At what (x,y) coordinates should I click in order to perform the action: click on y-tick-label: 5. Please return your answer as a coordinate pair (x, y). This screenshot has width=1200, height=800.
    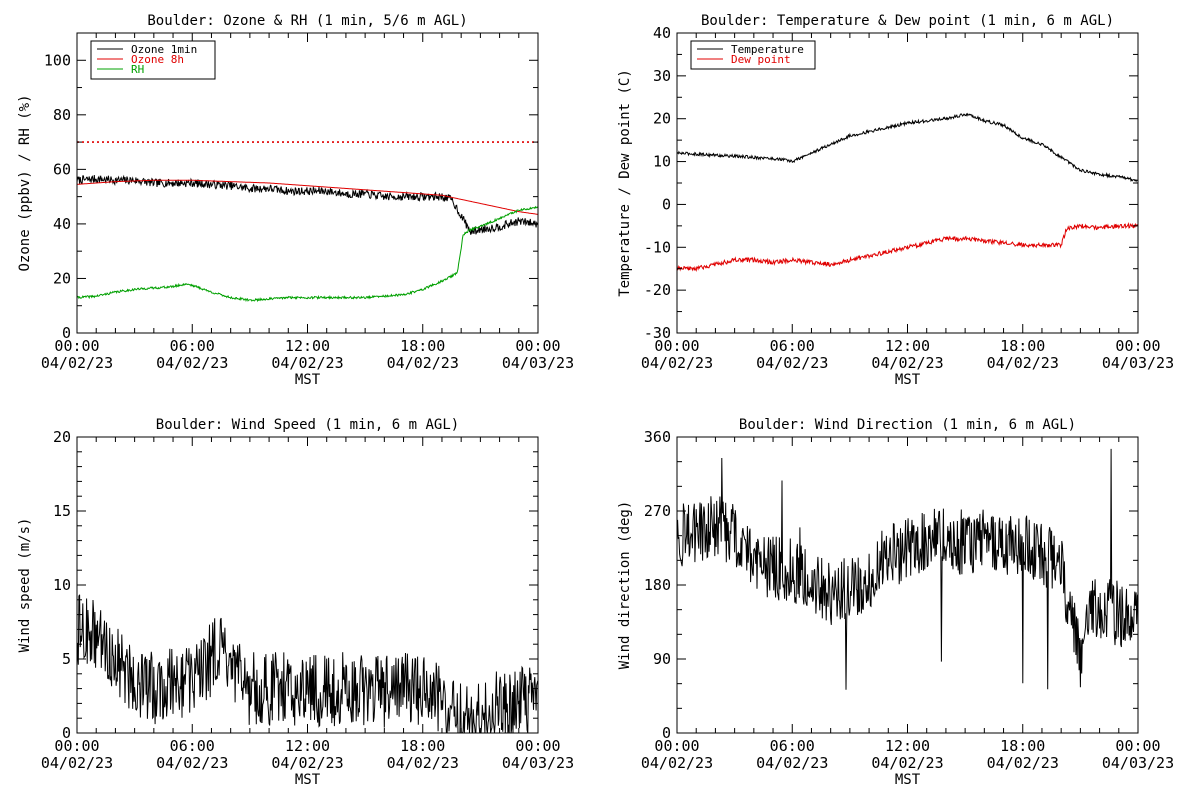
    Looking at the image, I should click on (66, 659).